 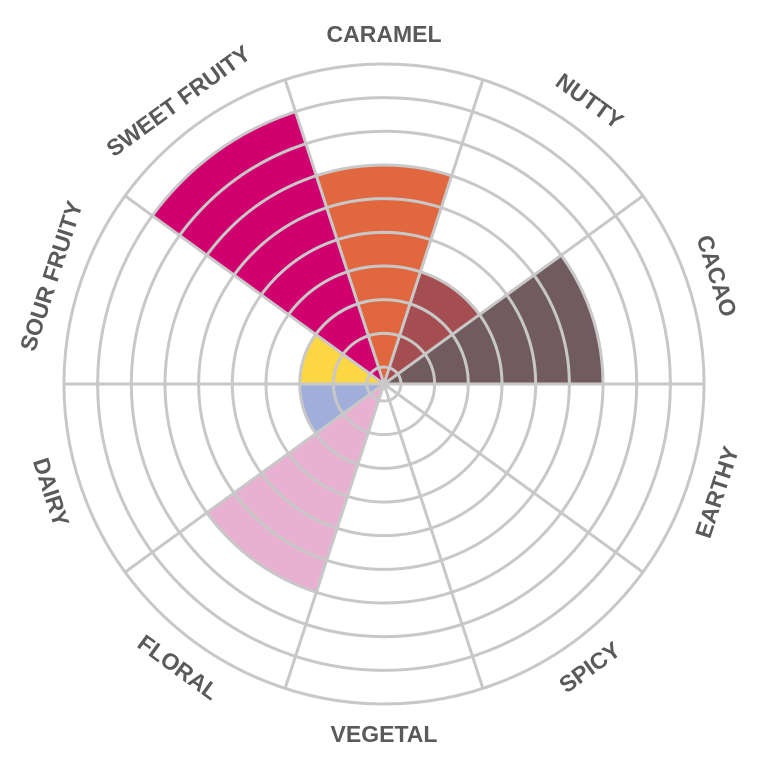 What do you see at coordinates (51, 276) in the screenshot?
I see `category-label-sour-fruity: SOUR FRUITY` at bounding box center [51, 276].